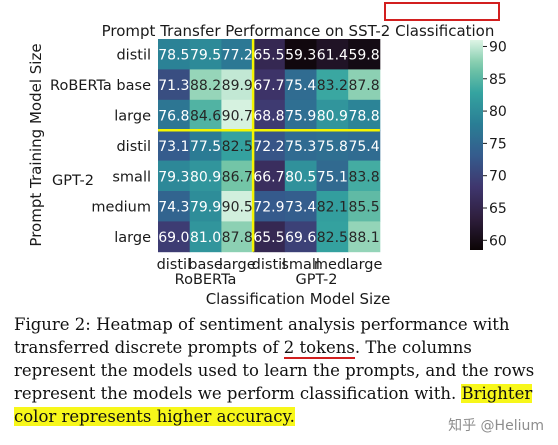 The width and height of the screenshot is (558, 445). I want to click on cell-value-label: 74.3, so click(173, 208).